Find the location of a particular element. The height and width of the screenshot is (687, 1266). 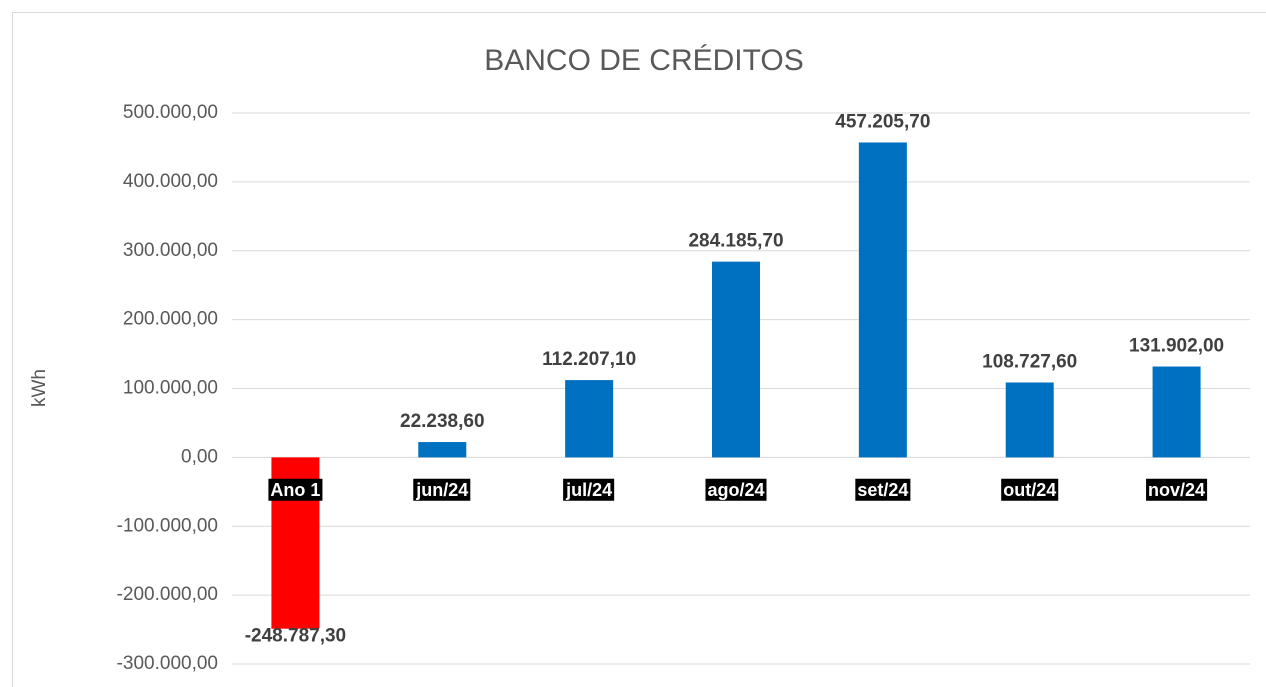

y-tick-label: -100.000,00 is located at coordinates (167, 525).